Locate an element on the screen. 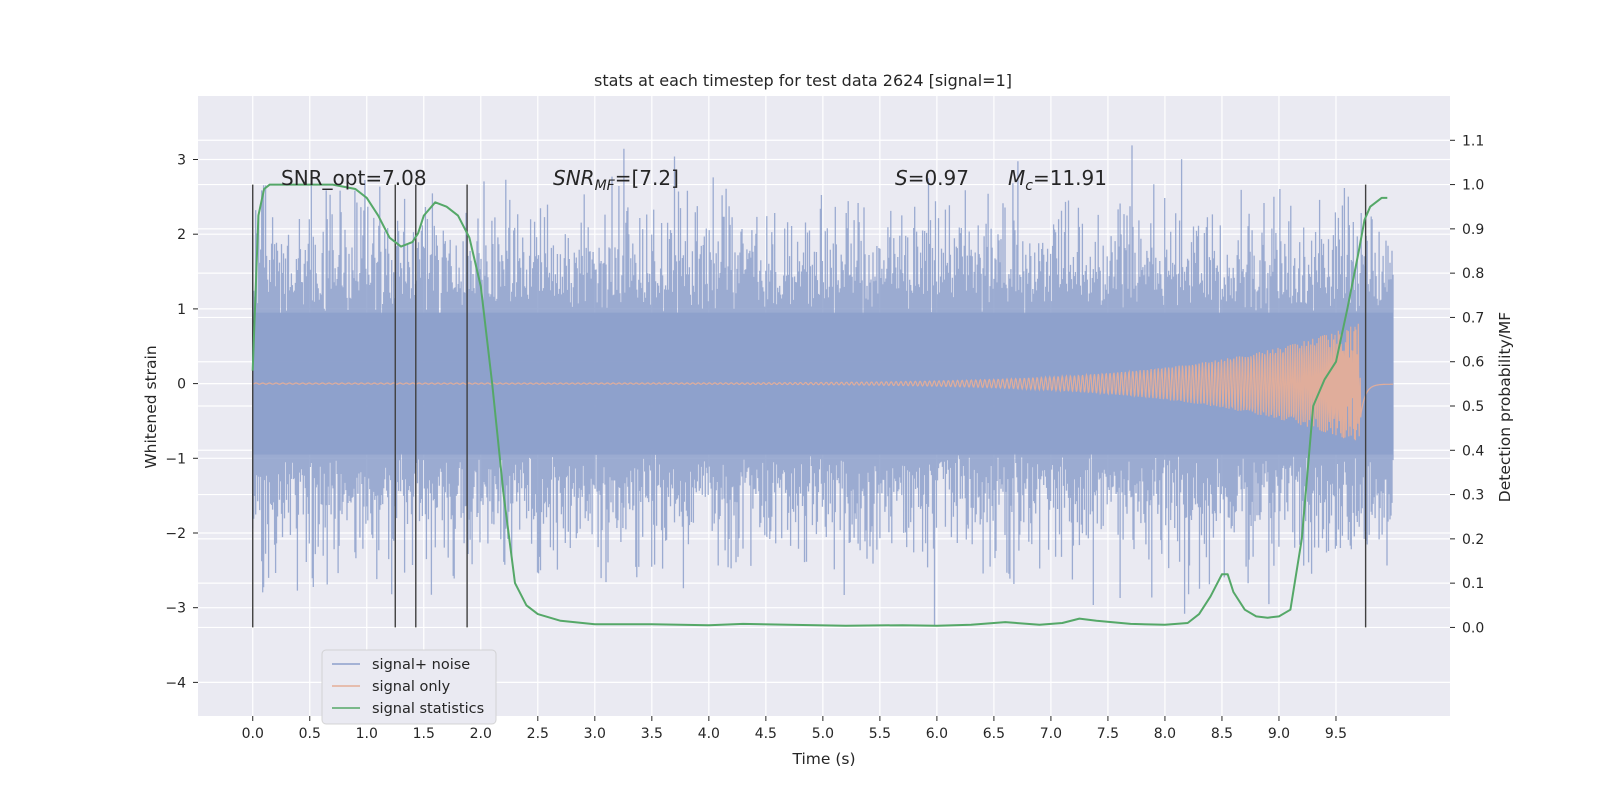  y-right-tick-label: 0.8 is located at coordinates (1473, 274).